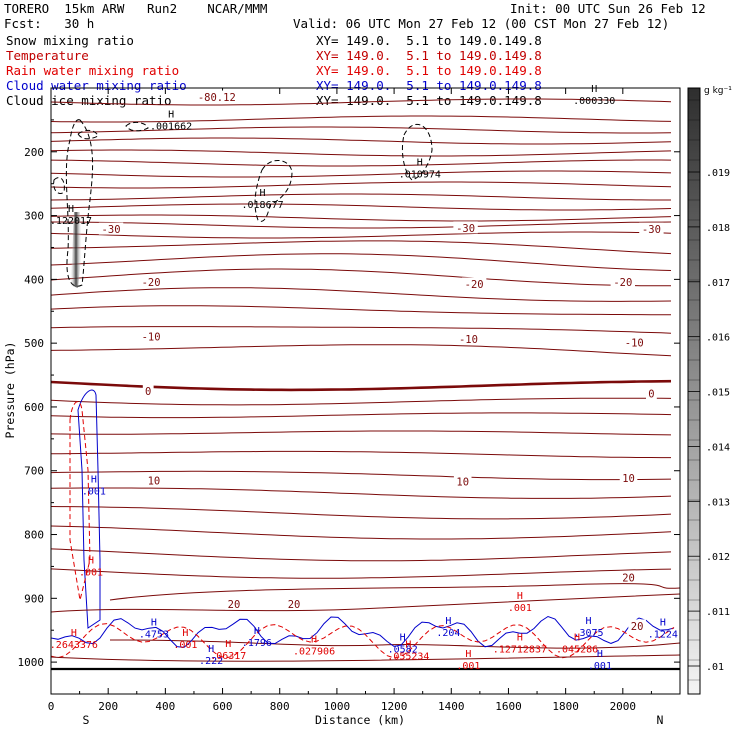 The width and height of the screenshot is (740, 740). What do you see at coordinates (34, 471) in the screenshot?
I see `y-tick-label: 700` at bounding box center [34, 471].